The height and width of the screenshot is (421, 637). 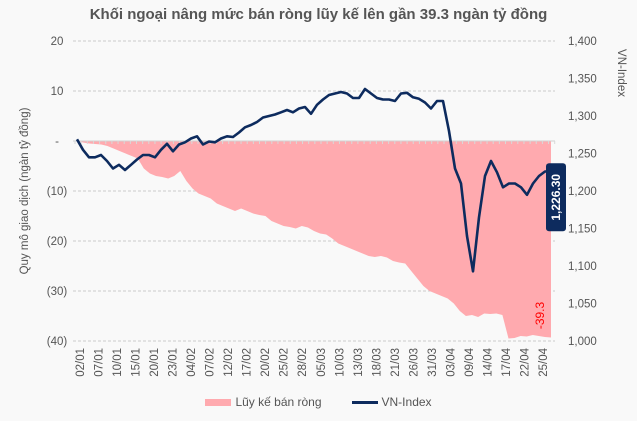 I want to click on y-right-tick-label: 1,200, so click(x=582, y=192).